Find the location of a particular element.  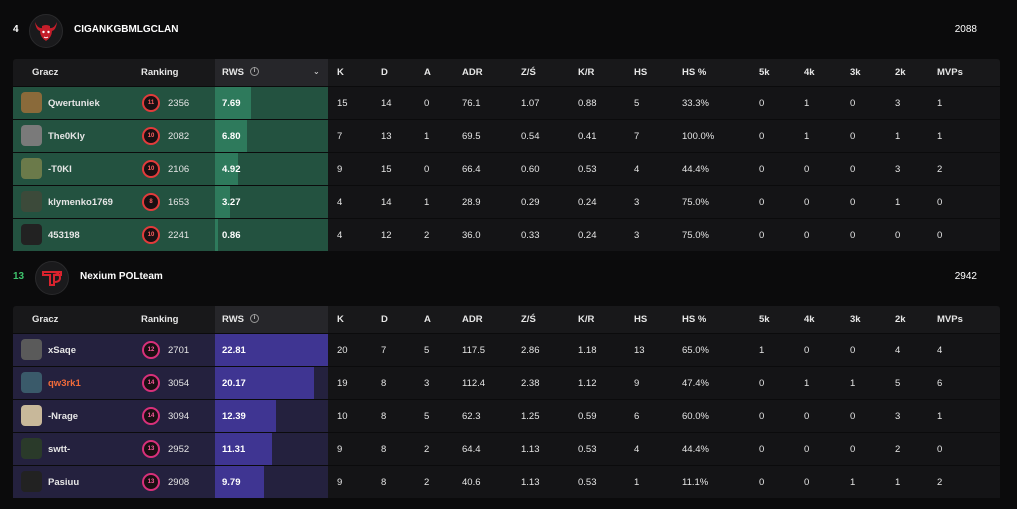

player-rws: 4.92 is located at coordinates (231, 169).